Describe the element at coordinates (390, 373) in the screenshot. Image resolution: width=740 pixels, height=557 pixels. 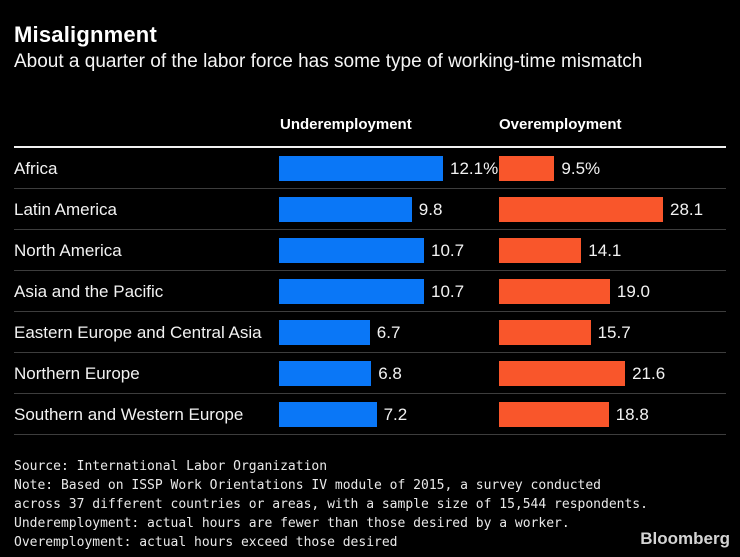
I see `underemployment-value: 6.8` at that location.